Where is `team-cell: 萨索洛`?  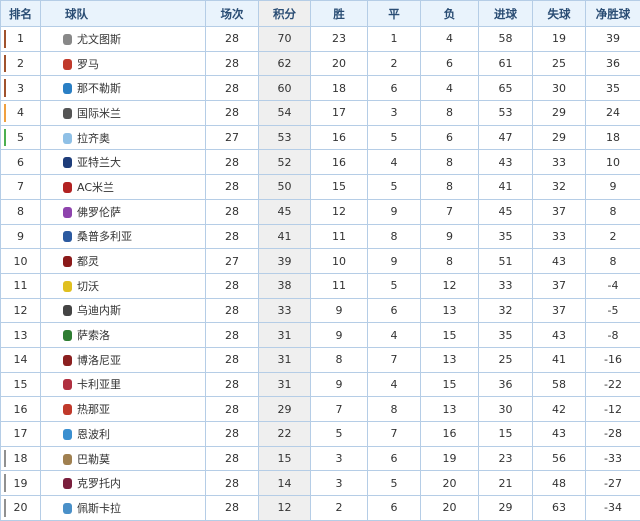
team-cell: 萨索洛 is located at coordinates (123, 335).